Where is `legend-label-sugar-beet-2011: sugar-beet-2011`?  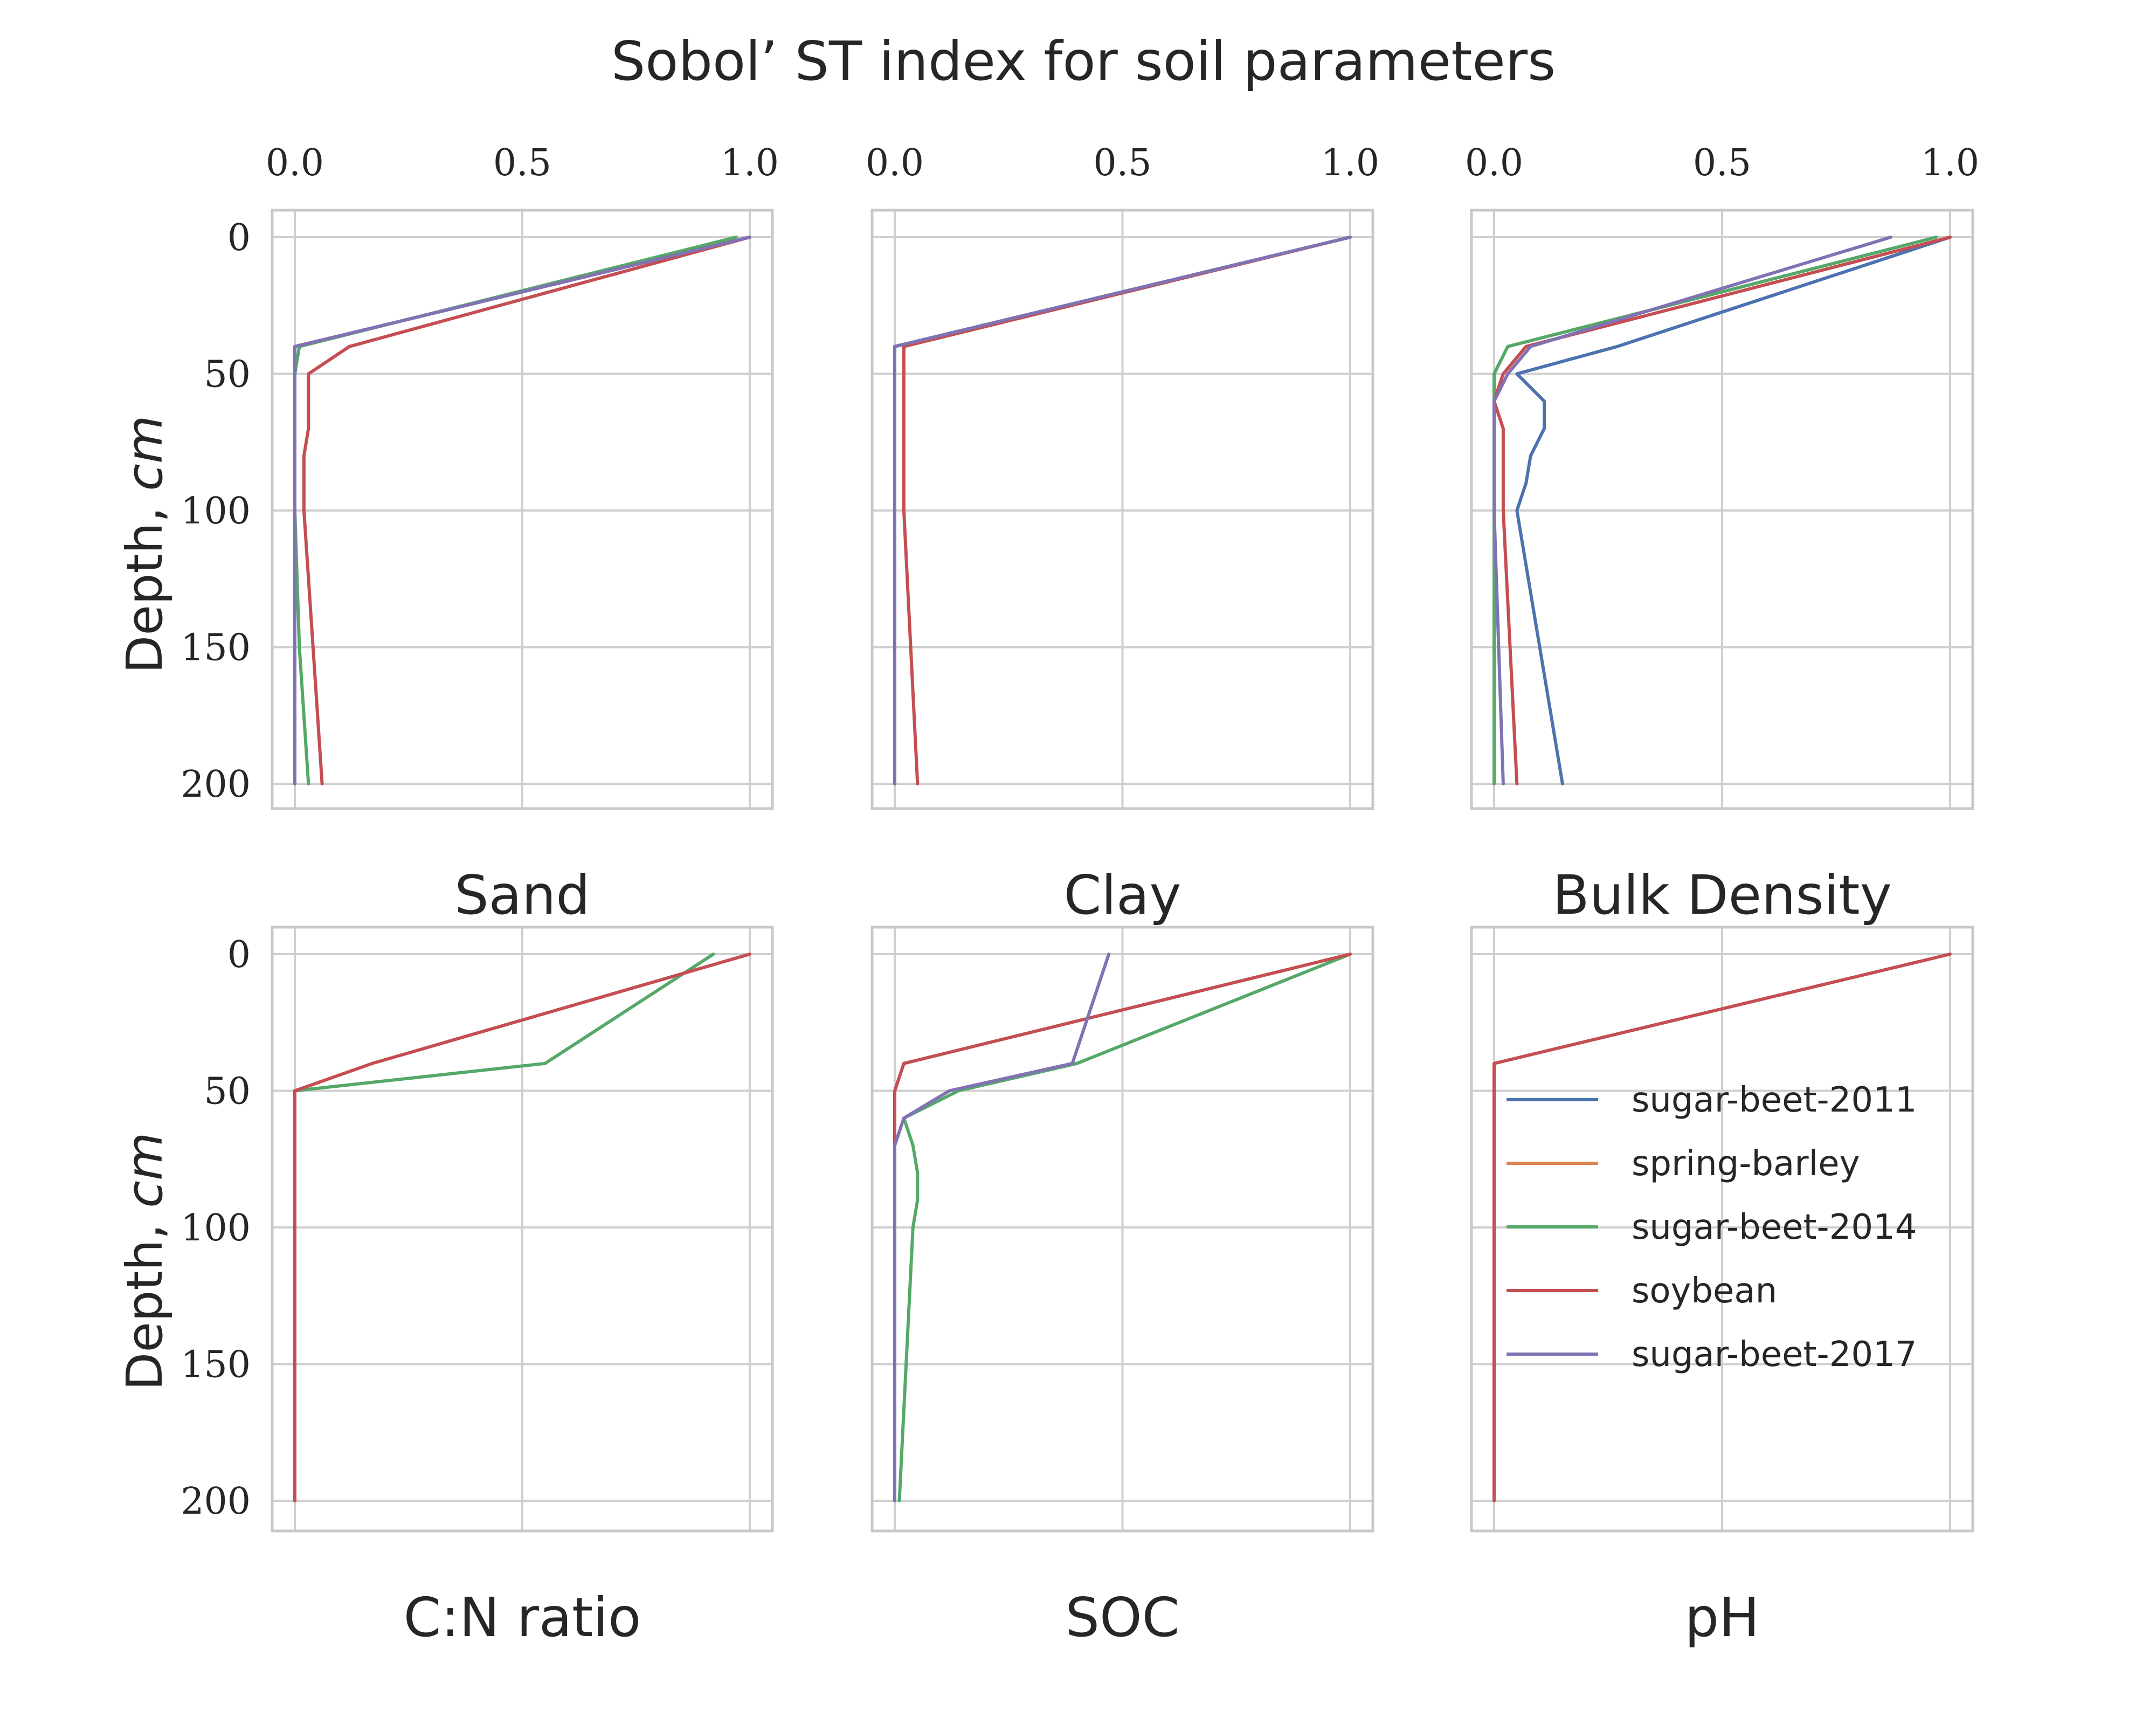 legend-label-sugar-beet-2011: sugar-beet-2011 is located at coordinates (1774, 1100).